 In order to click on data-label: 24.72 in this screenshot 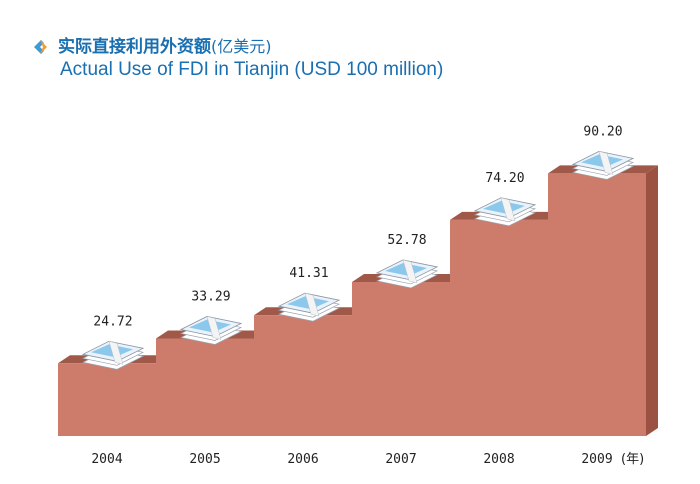, I will do `click(112, 321)`.